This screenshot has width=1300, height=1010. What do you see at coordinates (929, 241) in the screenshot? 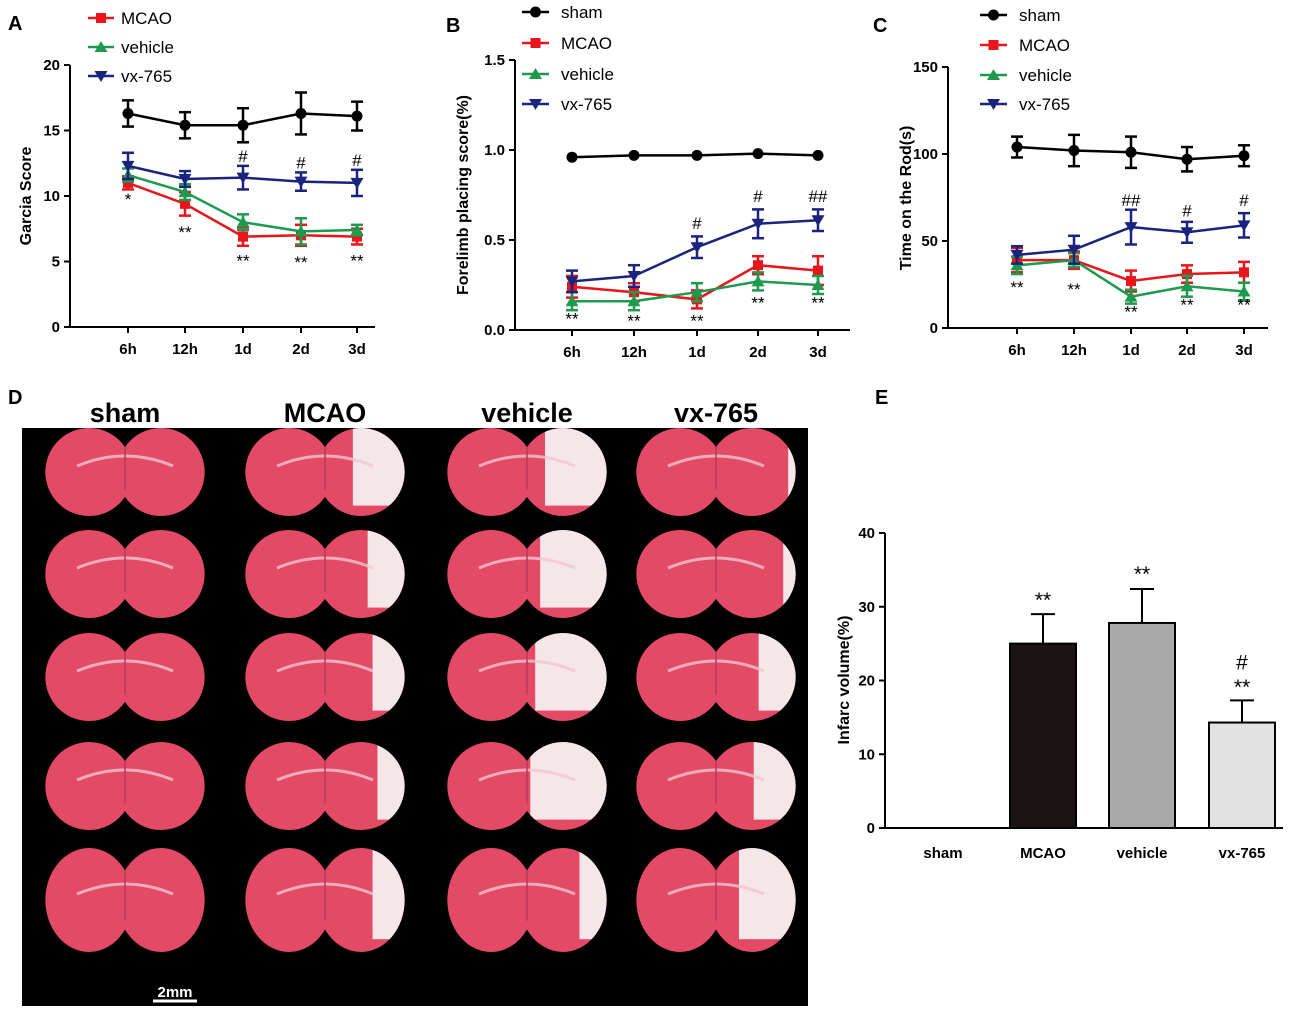
I see `y-tick-label: 50` at bounding box center [929, 241].